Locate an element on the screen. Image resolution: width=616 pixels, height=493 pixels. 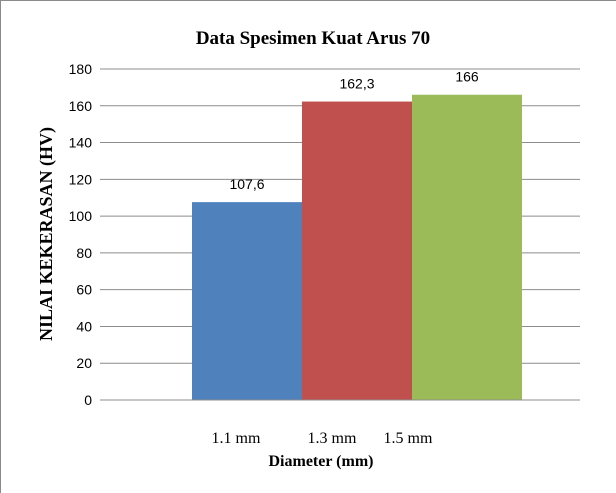
x-tick-label: 1.3 mm is located at coordinates (332, 438).